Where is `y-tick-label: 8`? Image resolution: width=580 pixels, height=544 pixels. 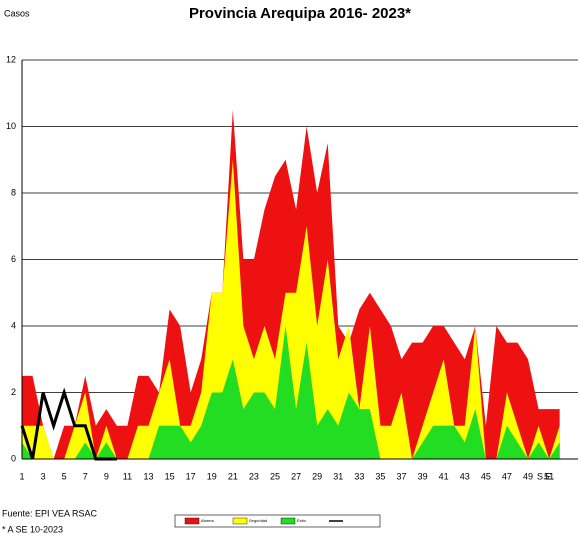
y-tick-label: 8 is located at coordinates (13, 192).